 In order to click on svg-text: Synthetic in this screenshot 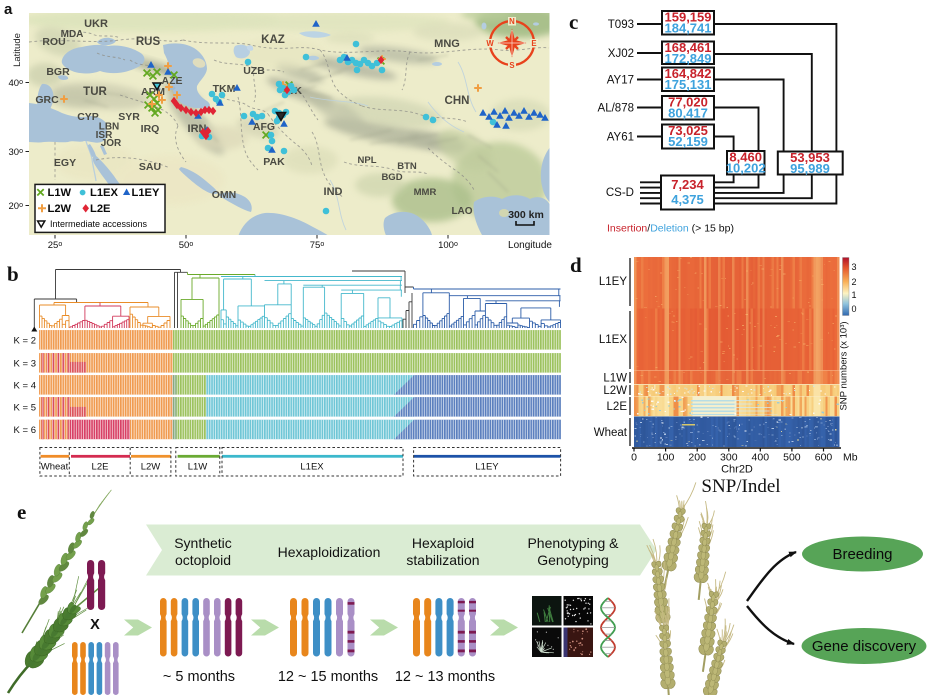, I will do `click(203, 543)`.